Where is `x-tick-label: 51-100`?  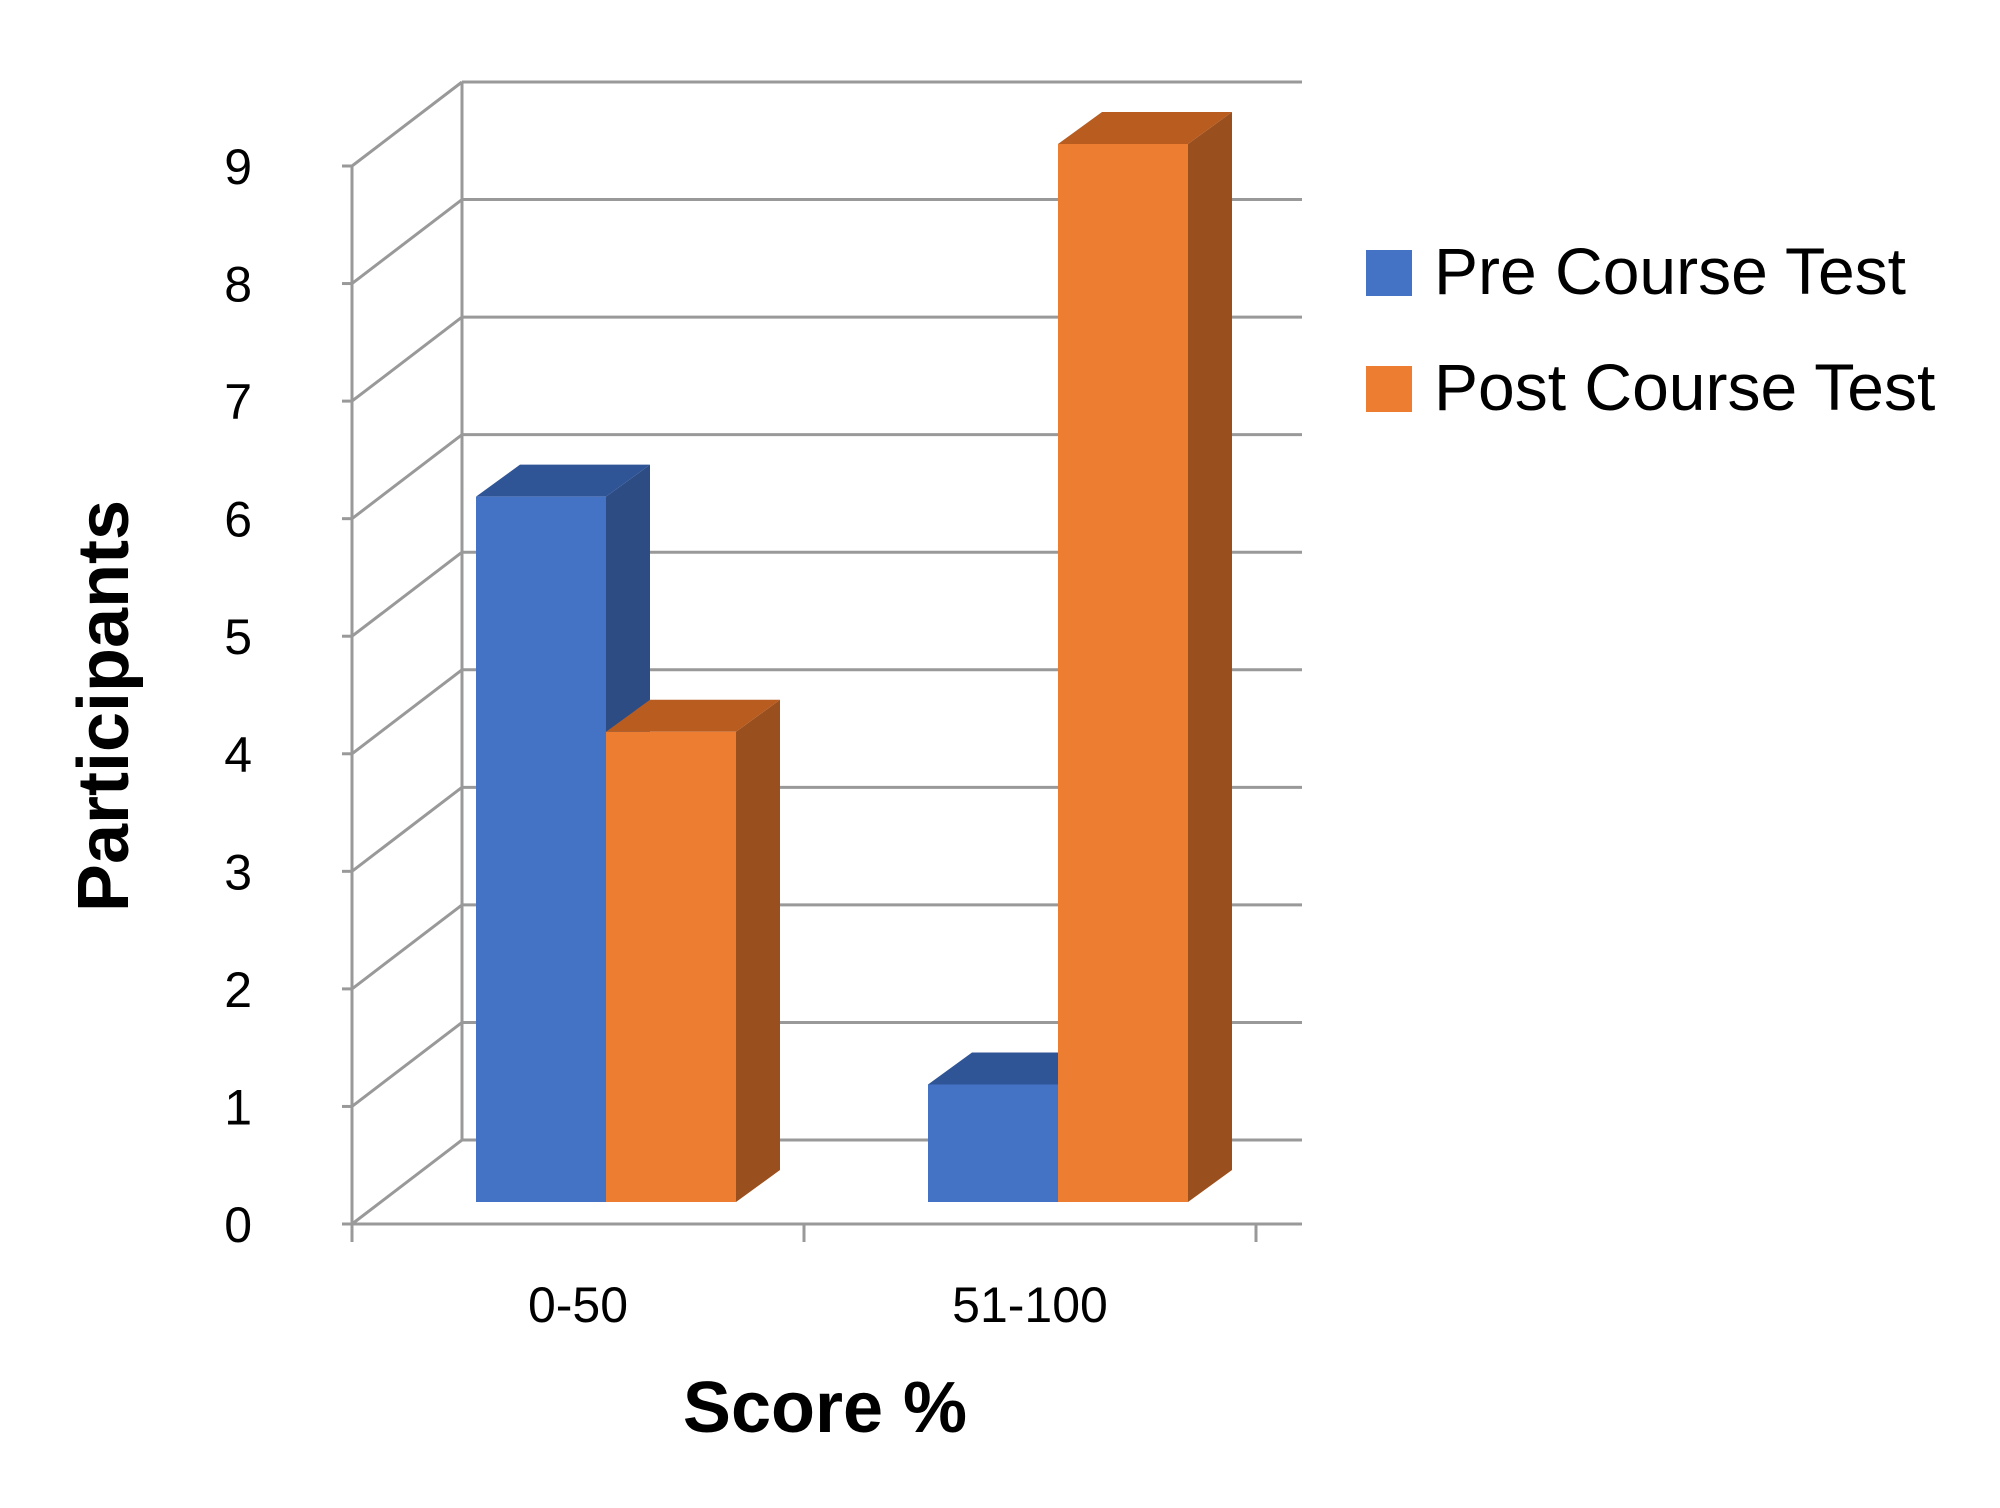
x-tick-label: 51-100 is located at coordinates (1030, 1305).